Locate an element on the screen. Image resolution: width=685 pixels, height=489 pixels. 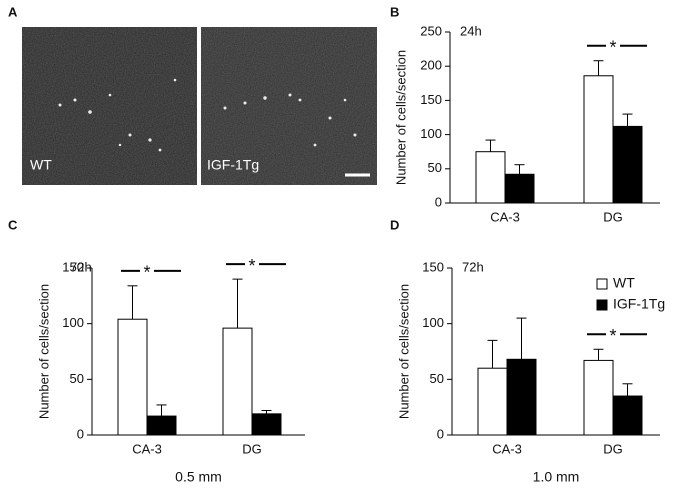
panel-letter: D is located at coordinates (394, 224).